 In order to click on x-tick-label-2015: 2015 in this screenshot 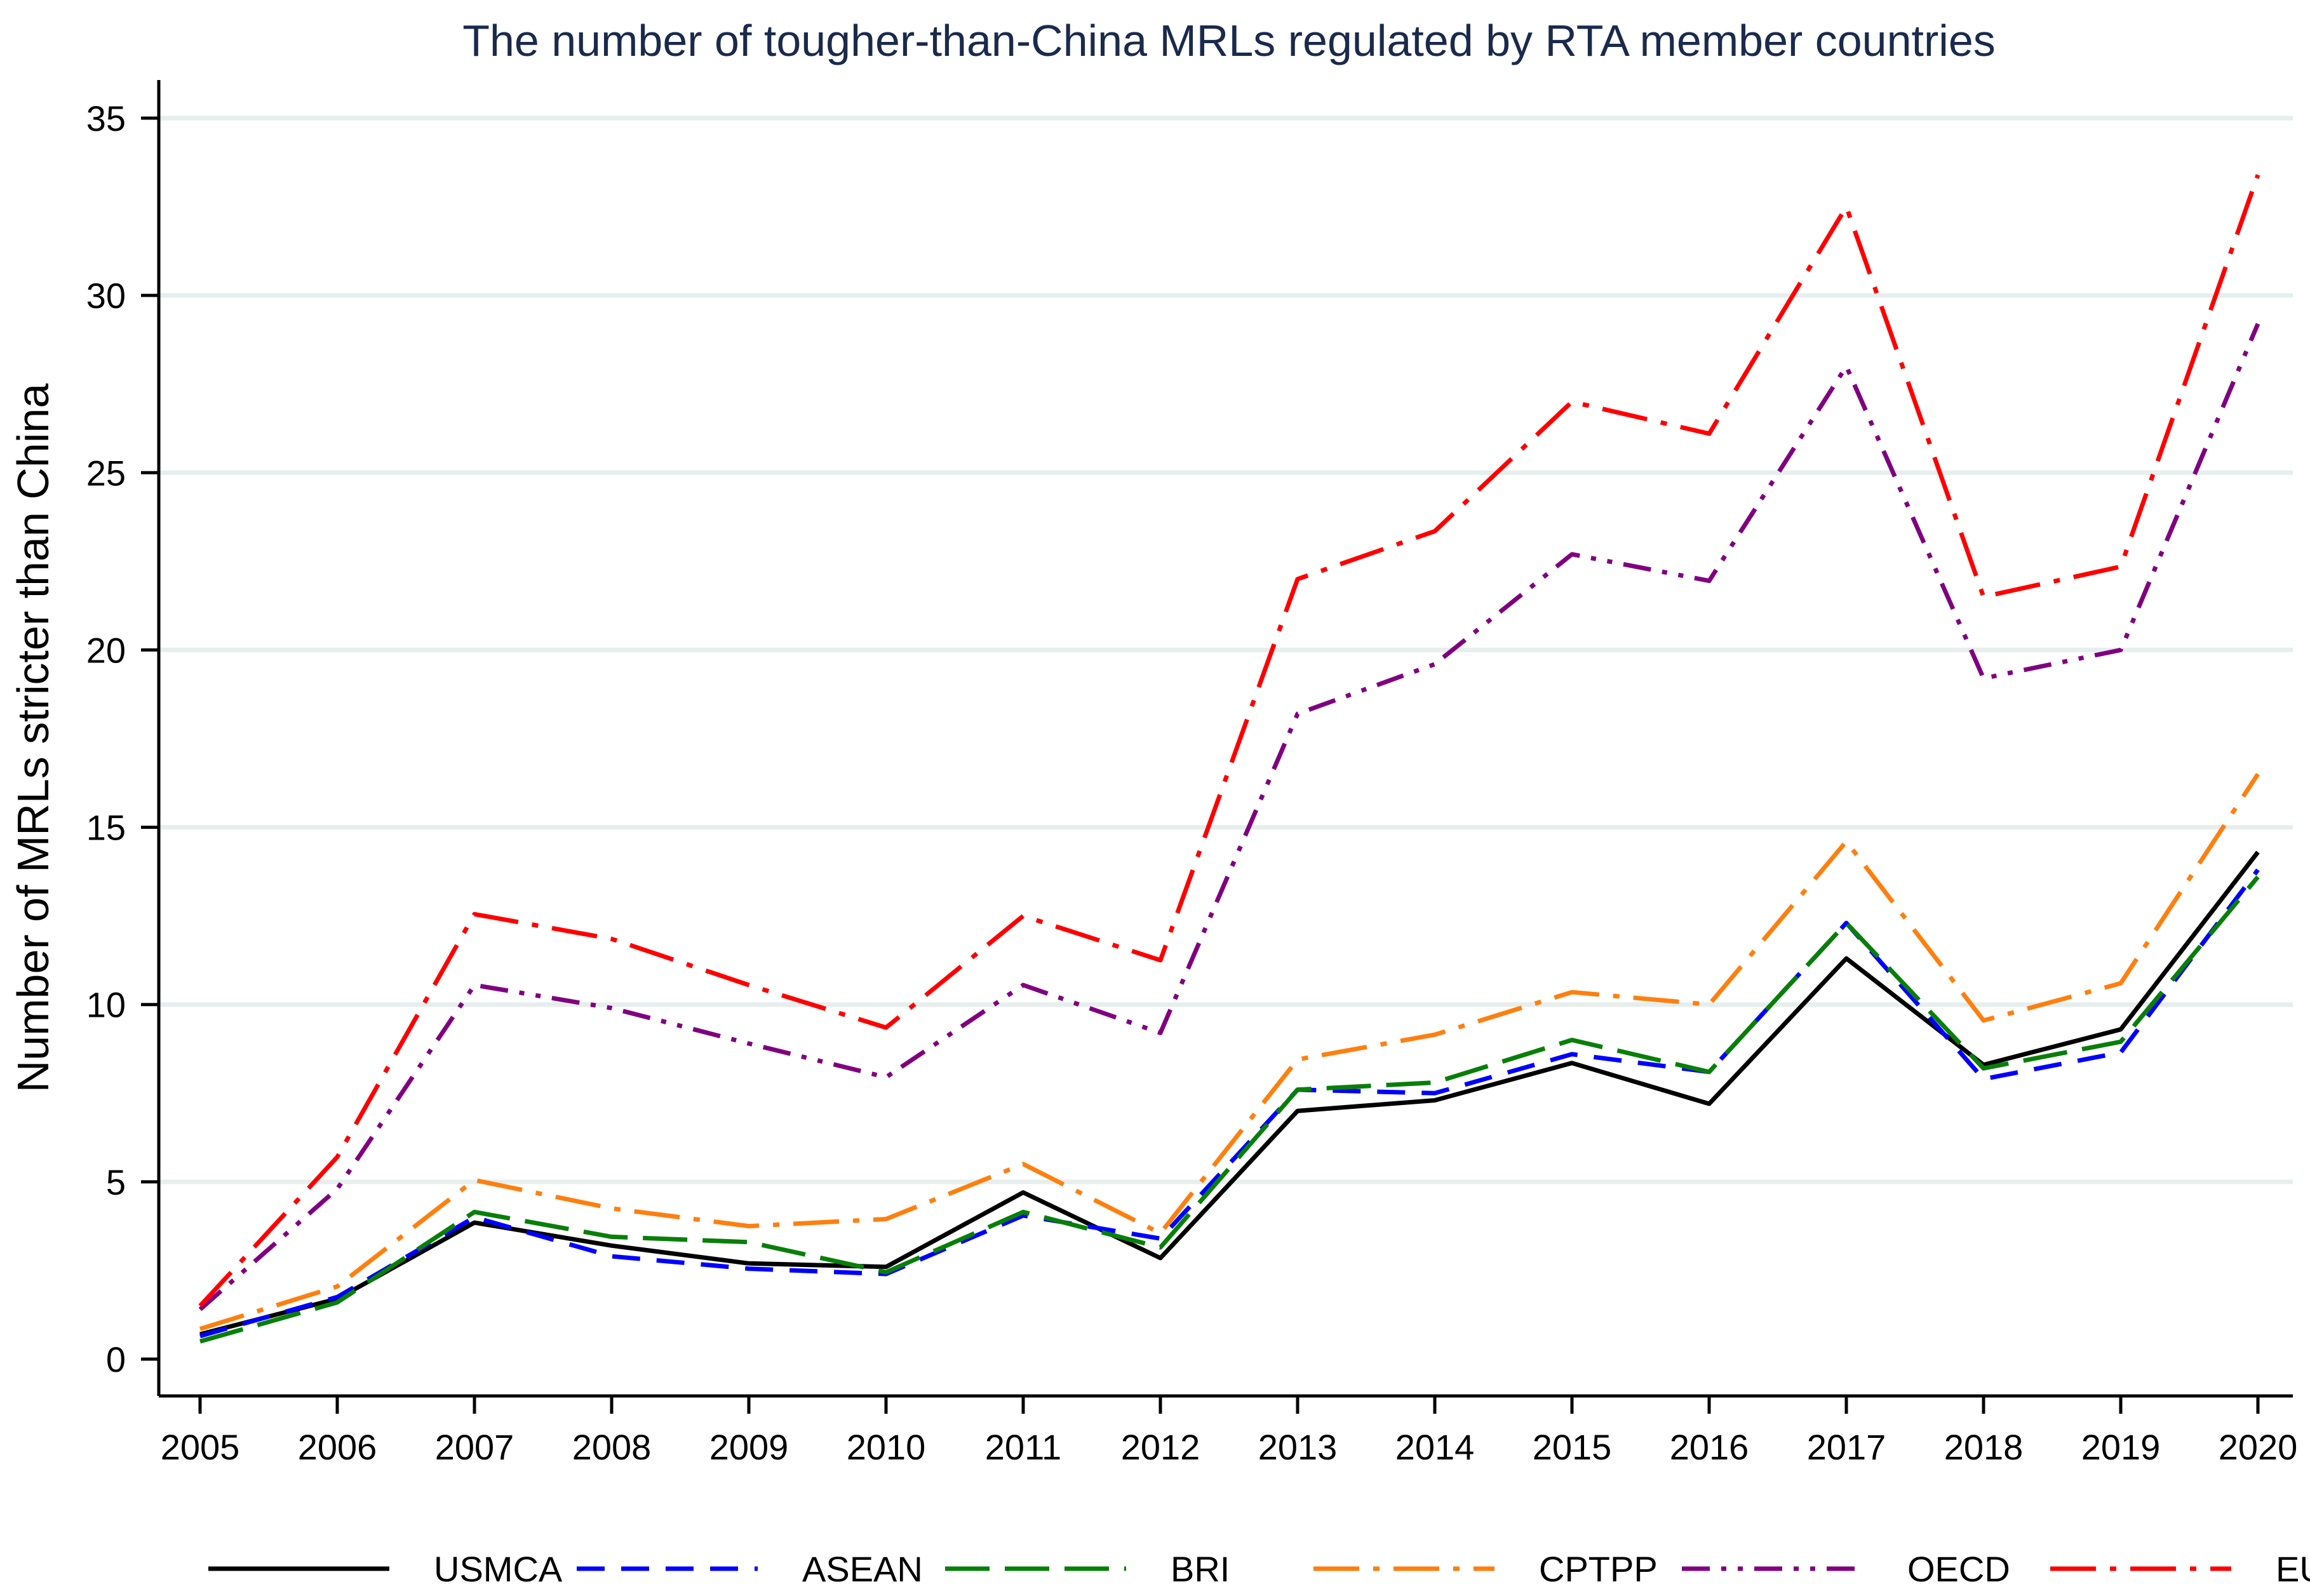, I will do `click(1573, 1447)`.